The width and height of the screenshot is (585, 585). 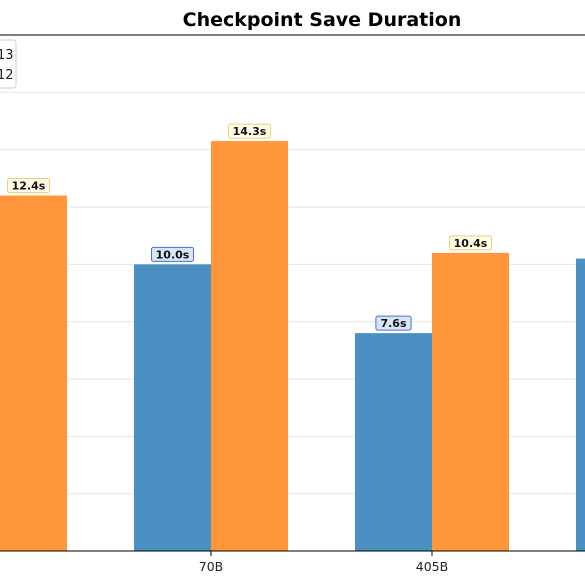 I want to click on legend-box, so click(x=8, y=64).